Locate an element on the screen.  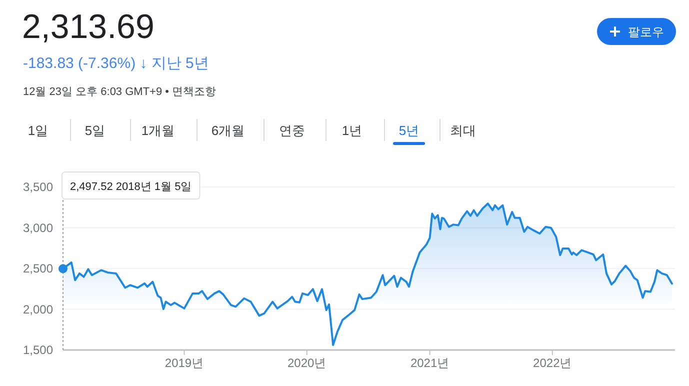
x-tick-label: 2022년 is located at coordinates (552, 363).